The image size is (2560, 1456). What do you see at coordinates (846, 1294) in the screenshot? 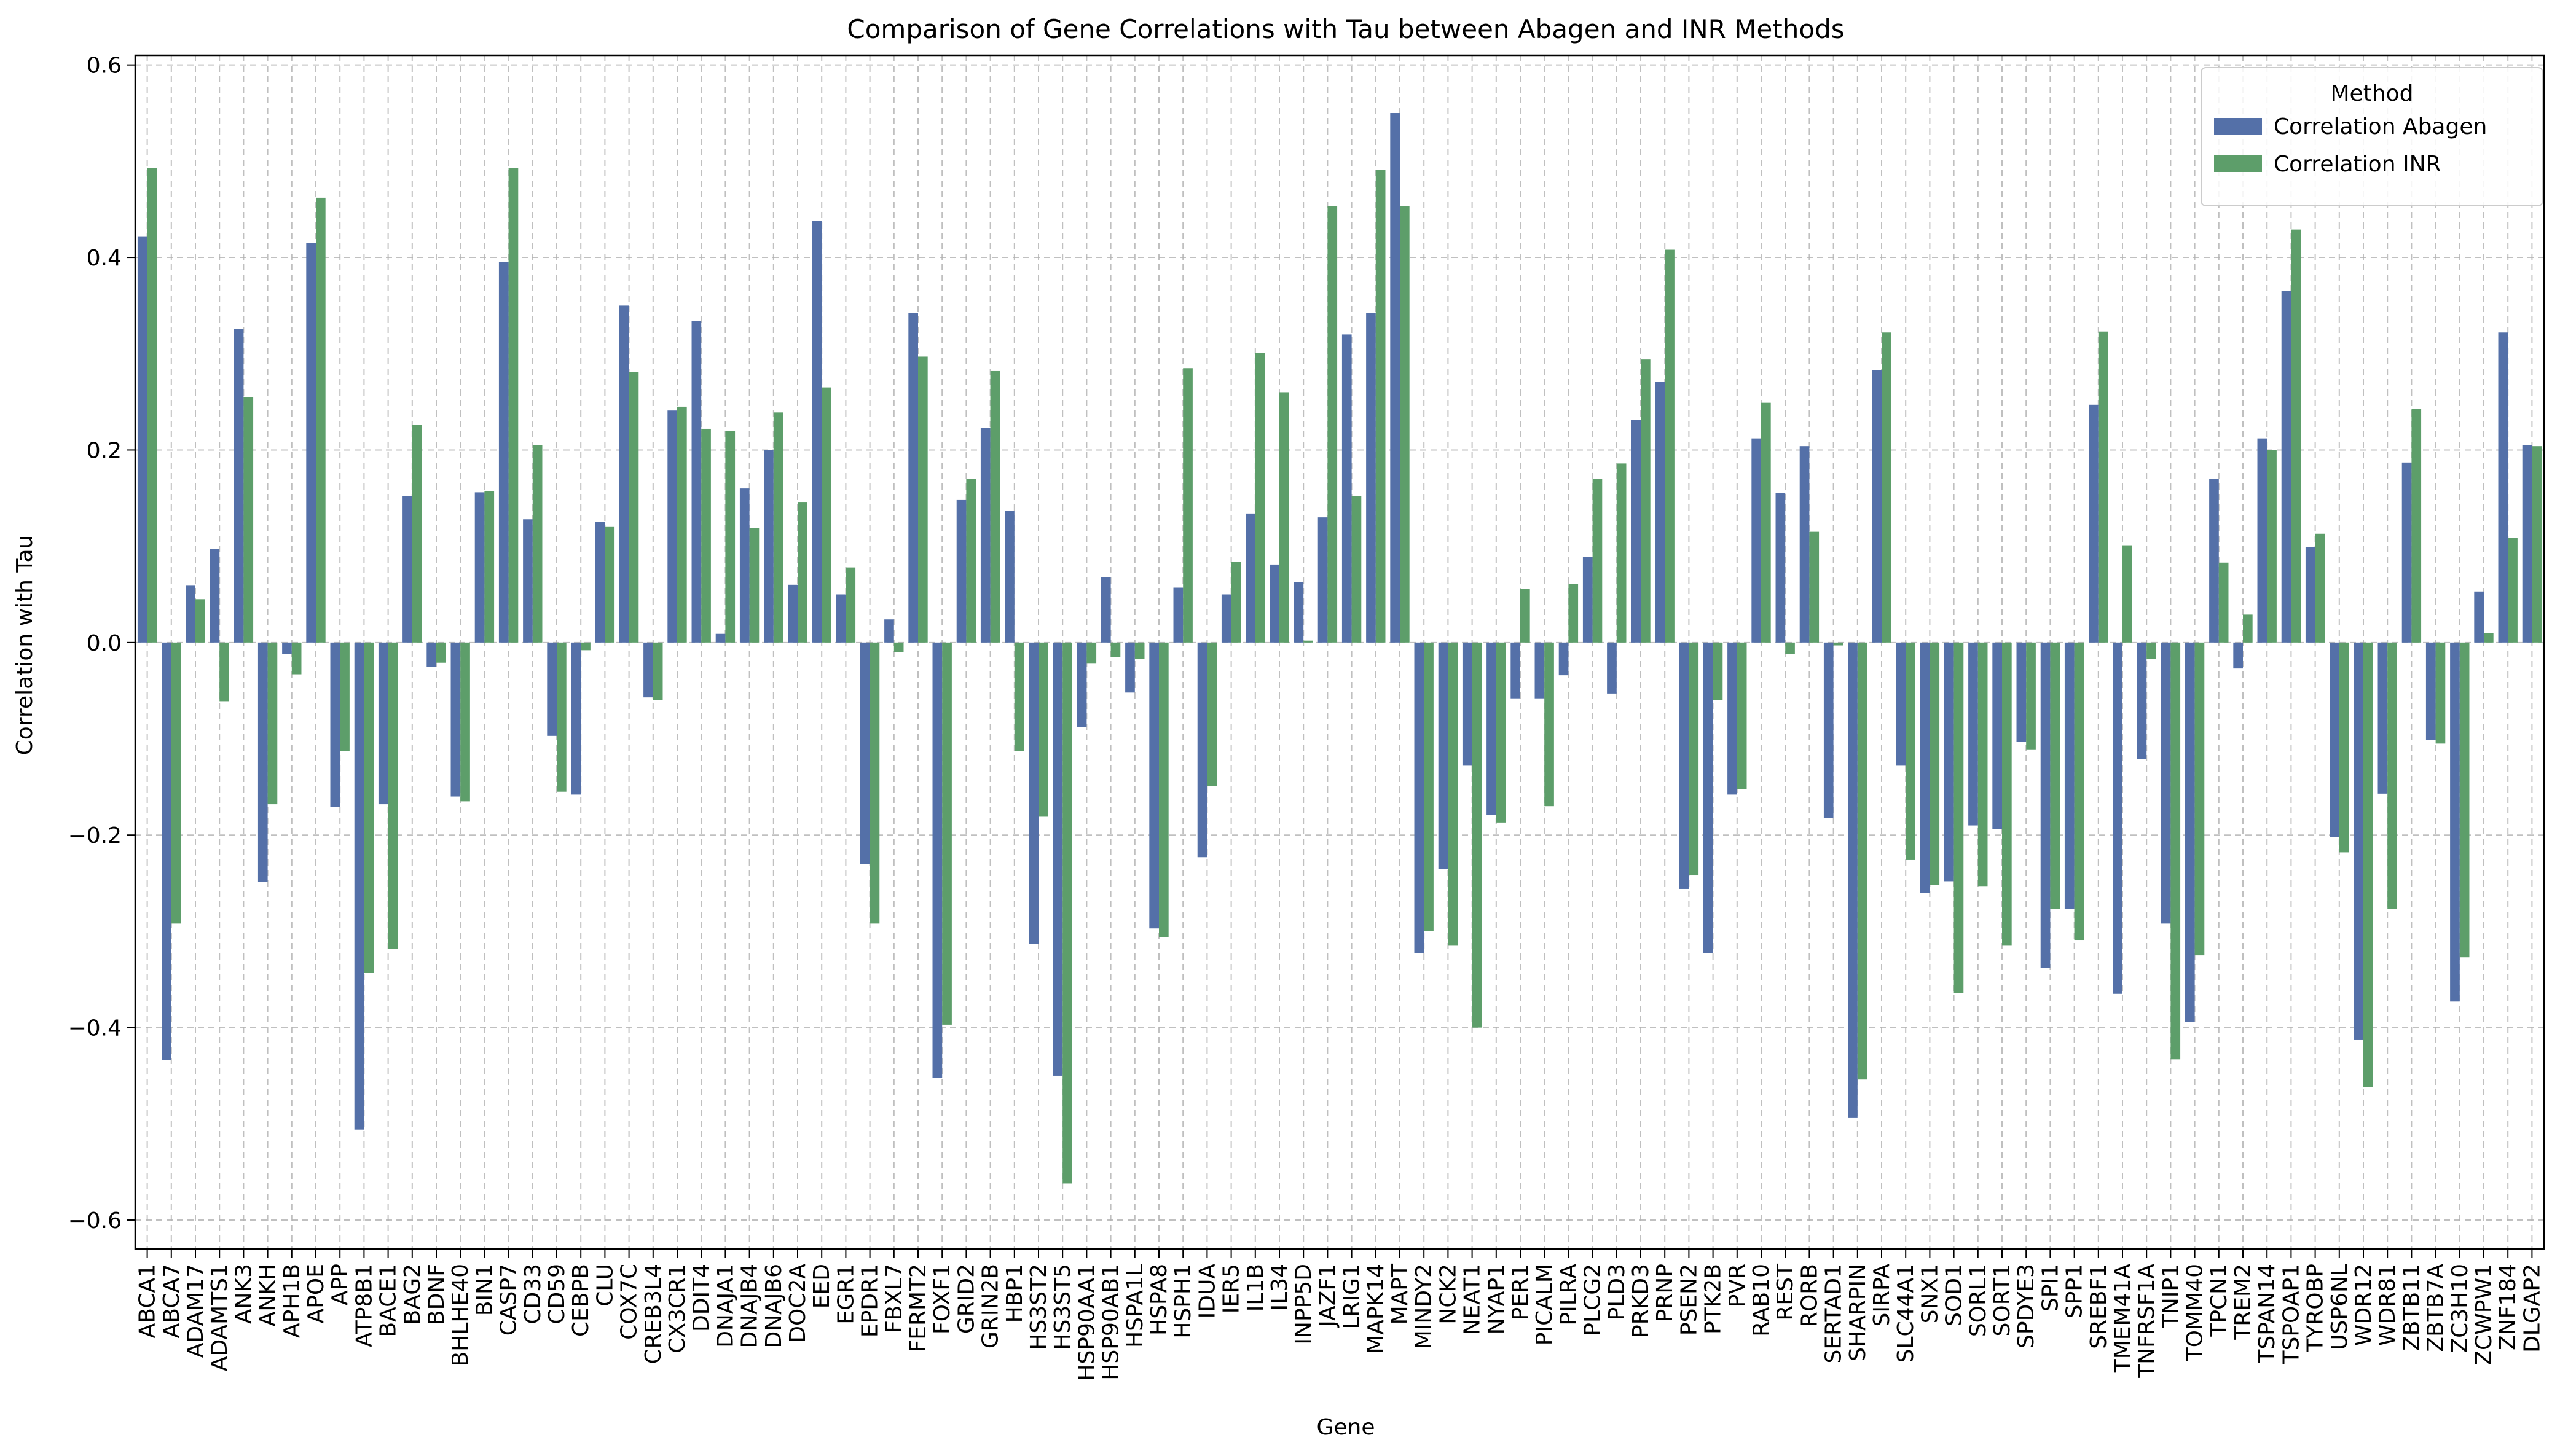
I see `x-tick-label: EGR1` at bounding box center [846, 1294].